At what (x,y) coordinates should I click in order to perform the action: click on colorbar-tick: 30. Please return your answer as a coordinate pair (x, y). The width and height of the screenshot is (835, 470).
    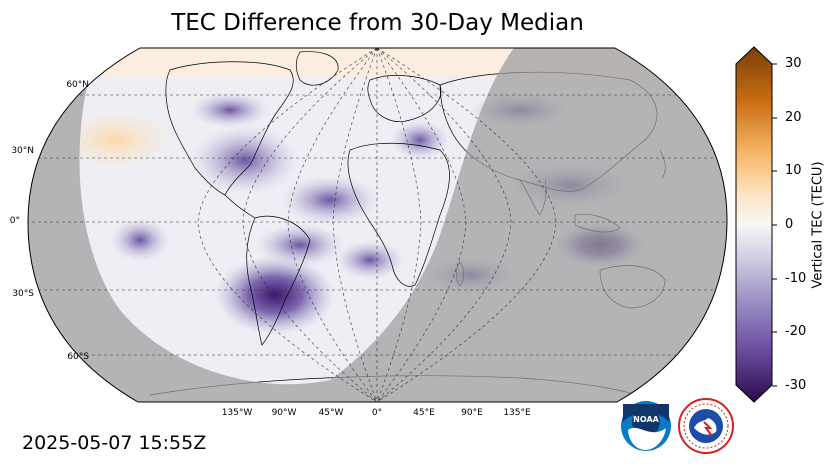
    Looking at the image, I should click on (793, 63).